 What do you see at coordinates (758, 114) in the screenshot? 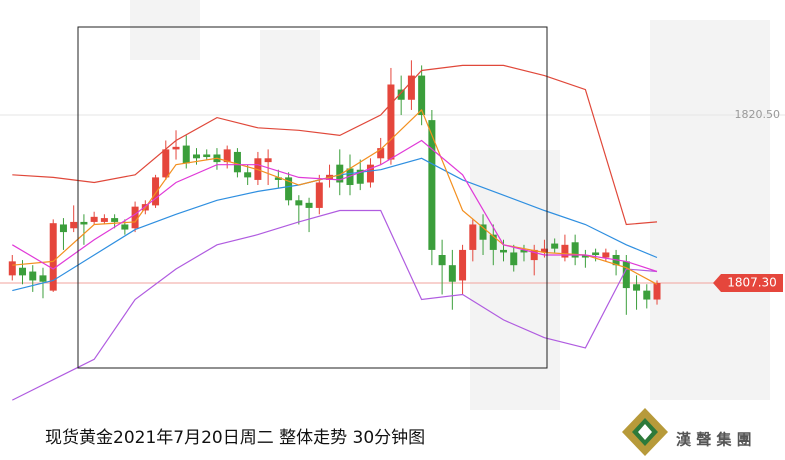
I see `y-tick-label: 1820.50` at bounding box center [758, 114].